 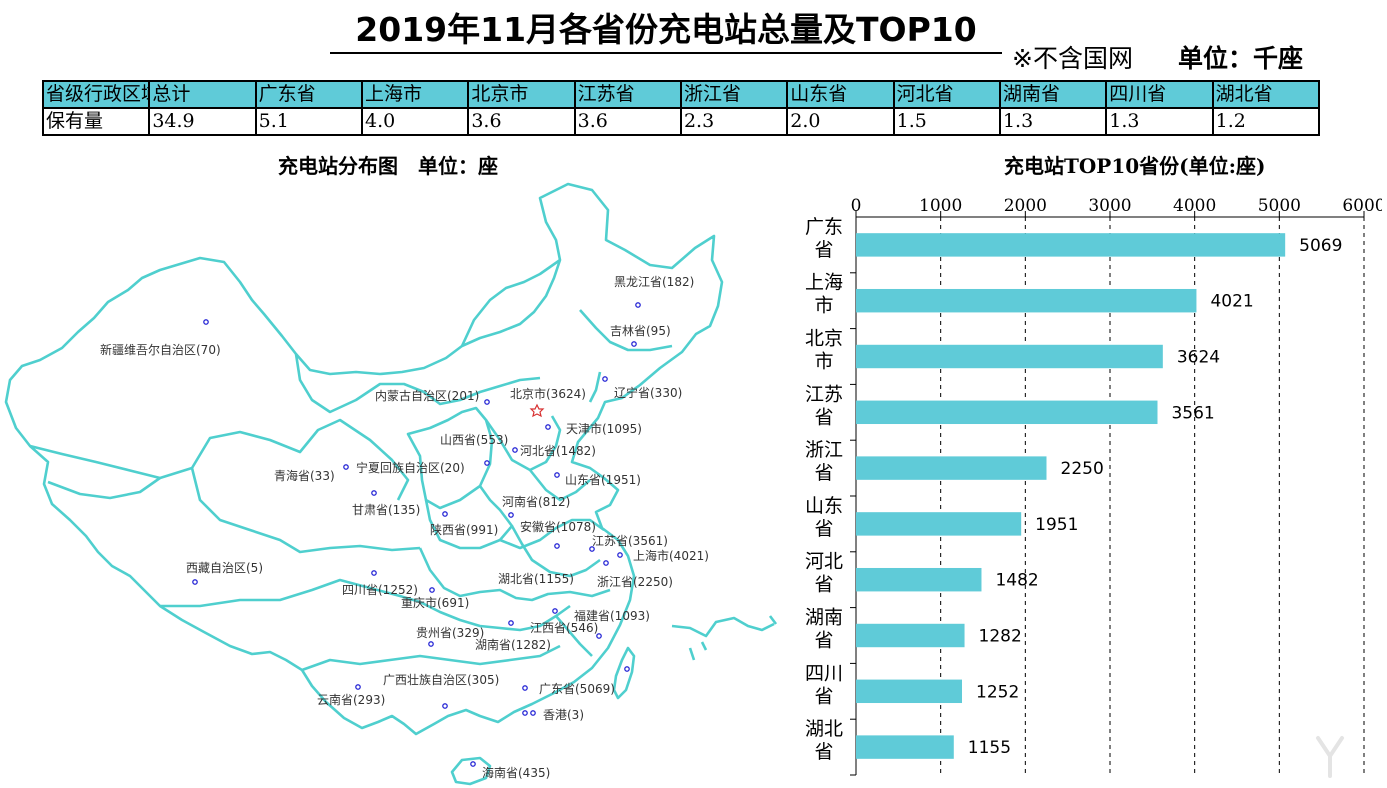 What do you see at coordinates (1082, 469) in the screenshot?
I see `bar-value-label: 2250` at bounding box center [1082, 469].